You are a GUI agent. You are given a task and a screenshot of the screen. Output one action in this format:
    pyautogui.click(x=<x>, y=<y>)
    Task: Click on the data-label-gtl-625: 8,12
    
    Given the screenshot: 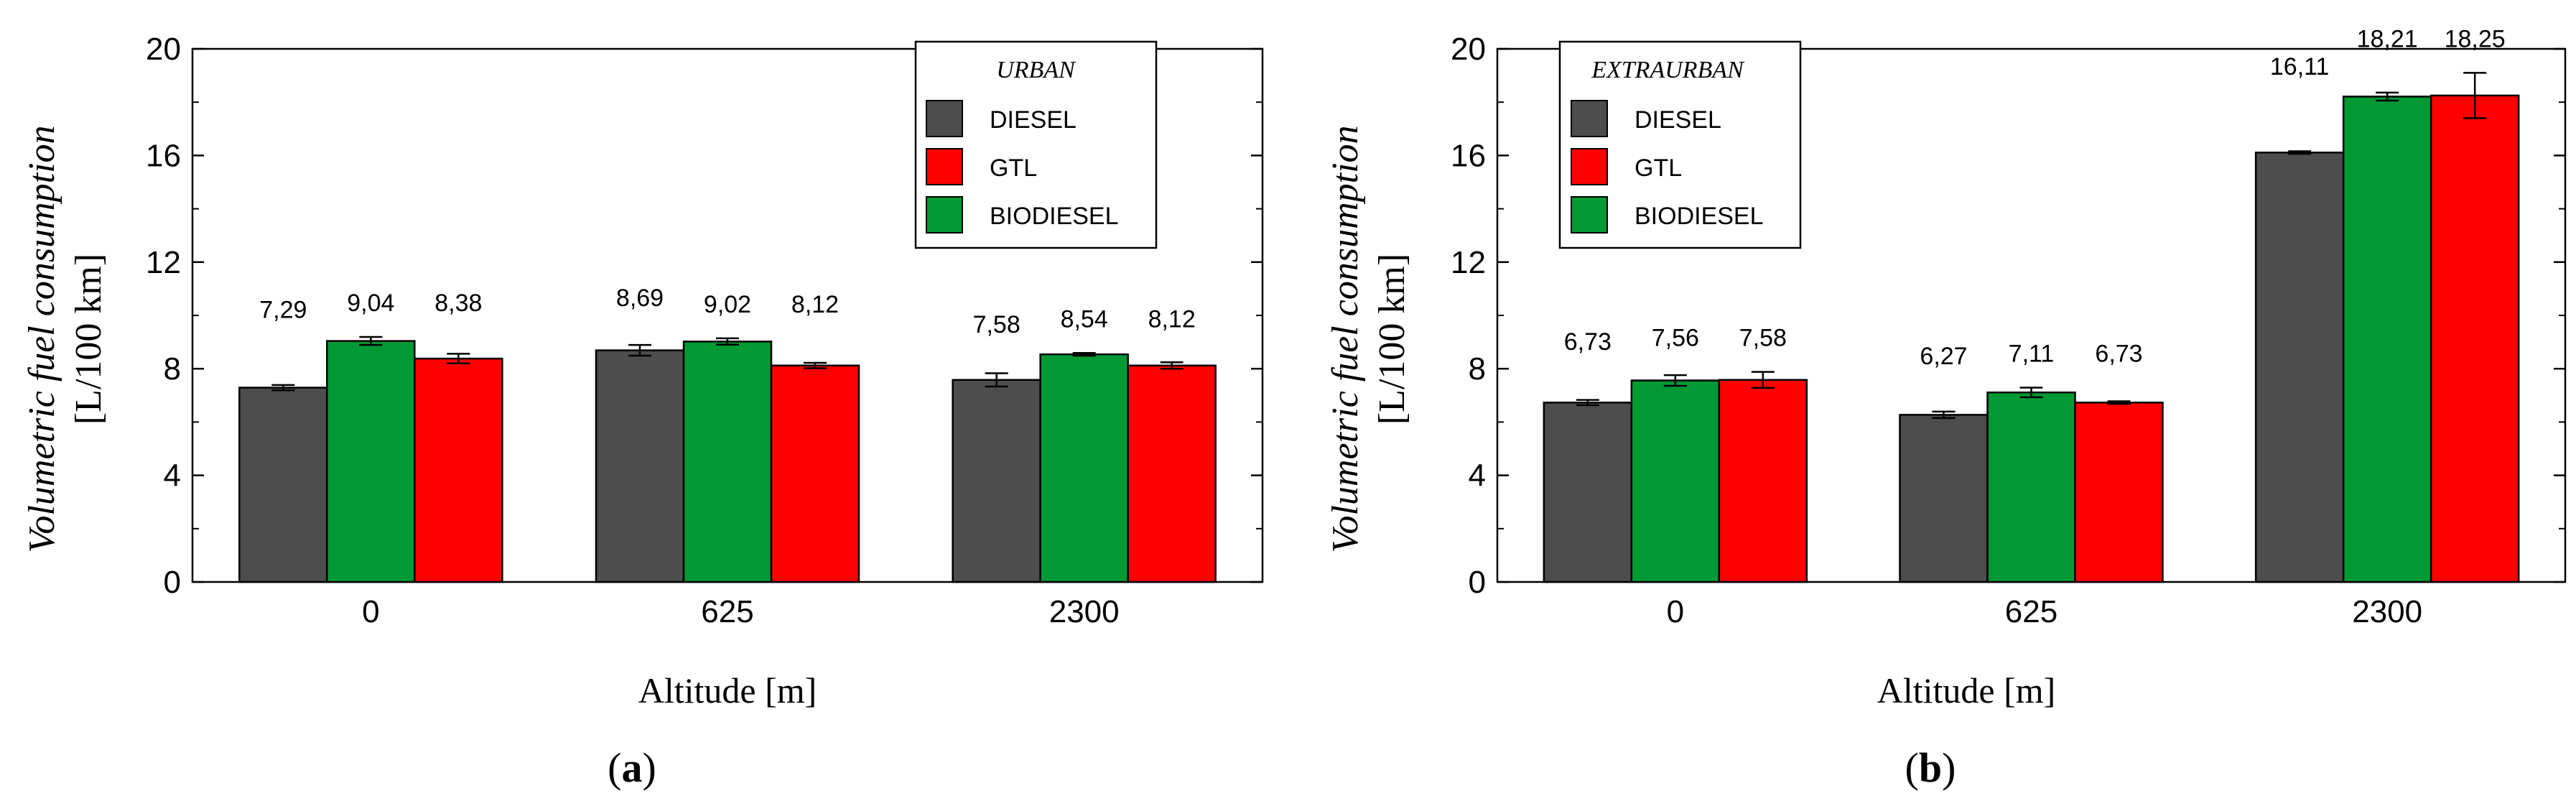 What is the action you would take?
    pyautogui.click(x=815, y=304)
    